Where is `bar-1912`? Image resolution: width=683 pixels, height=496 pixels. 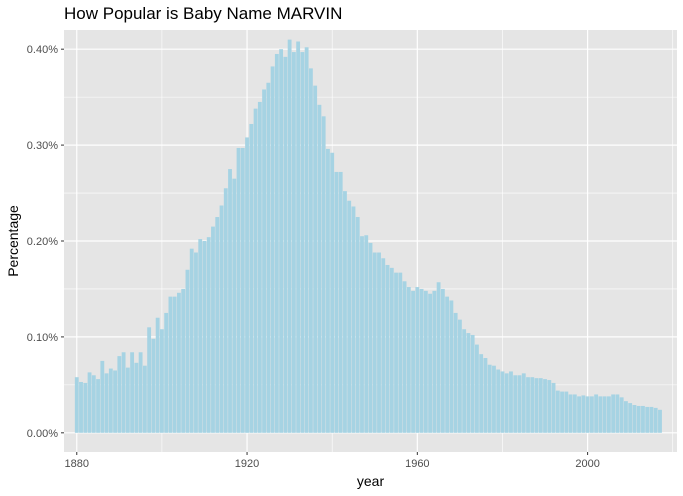 bar-1912 is located at coordinates (213, 329).